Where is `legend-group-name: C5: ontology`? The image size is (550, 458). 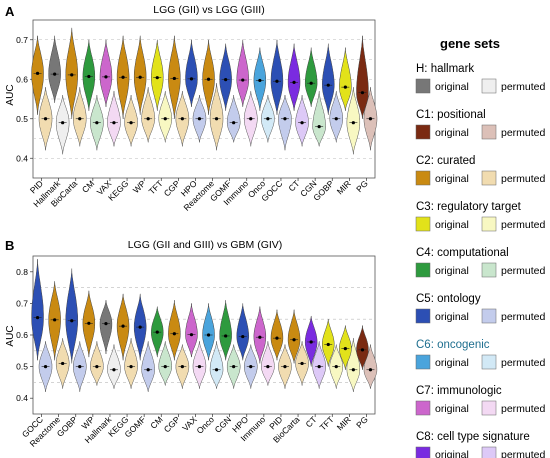
legend-group-name: C5: ontology is located at coordinates (448, 299).